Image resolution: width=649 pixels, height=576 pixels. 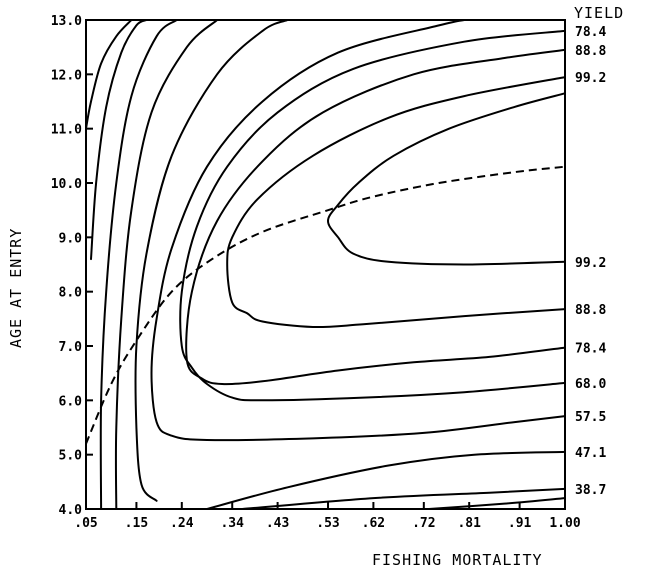 What do you see at coordinates (327, 523) in the screenshot?
I see `x-tick-label: .53` at bounding box center [327, 523].